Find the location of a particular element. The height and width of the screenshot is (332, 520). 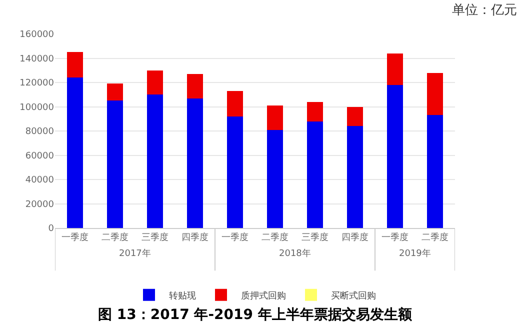

y-tick-label: 120000 is located at coordinates (37, 83).